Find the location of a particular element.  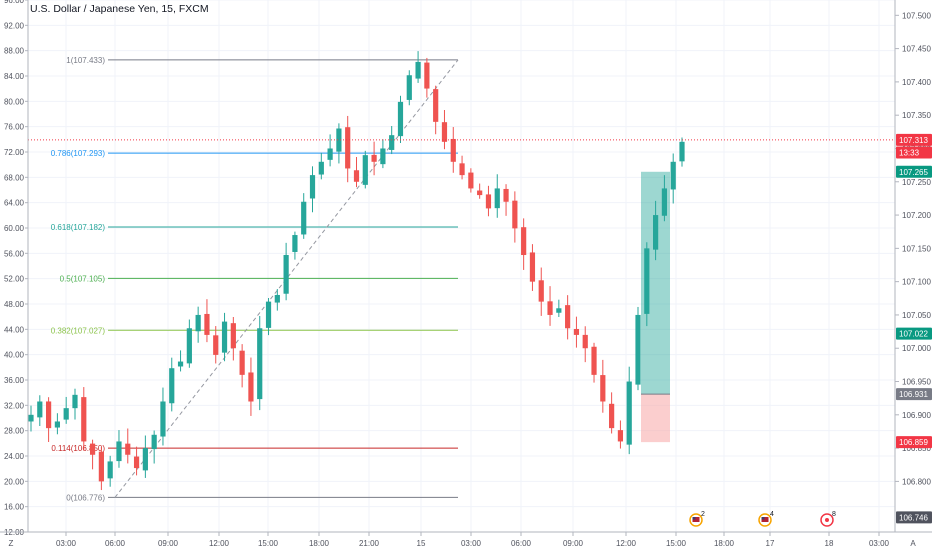

right-tick-label: 107.350 is located at coordinates (916, 115).